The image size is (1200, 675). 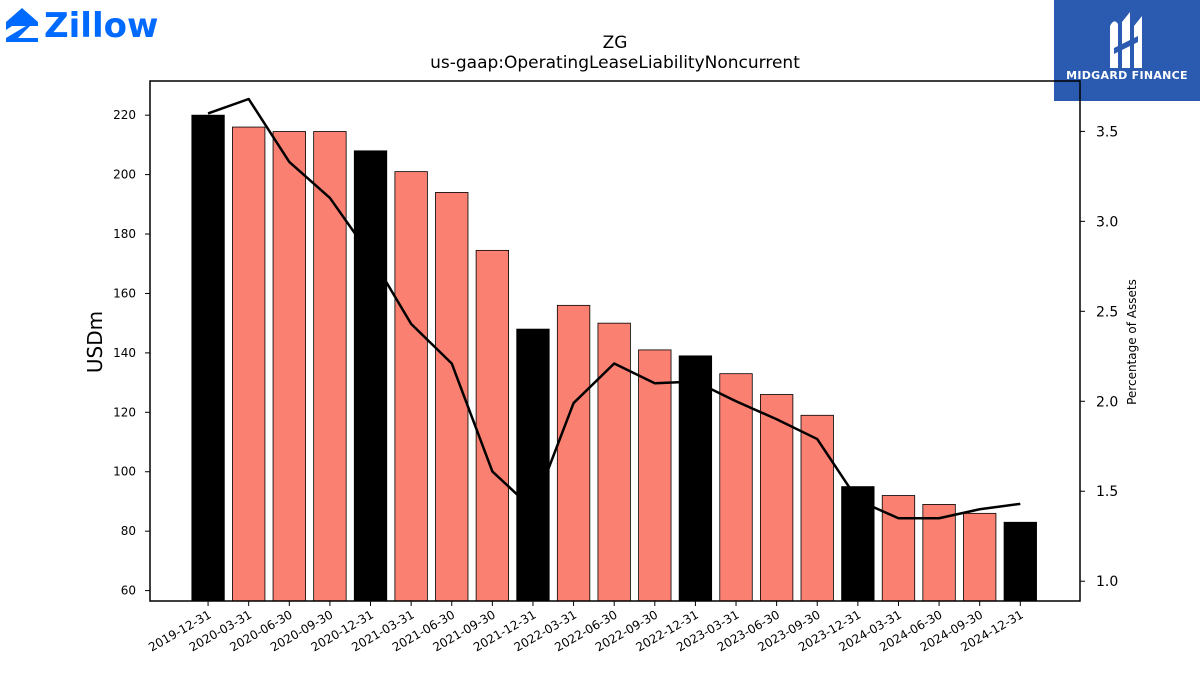 I want to click on y2-tick-label: 2.0, so click(x=1107, y=402).